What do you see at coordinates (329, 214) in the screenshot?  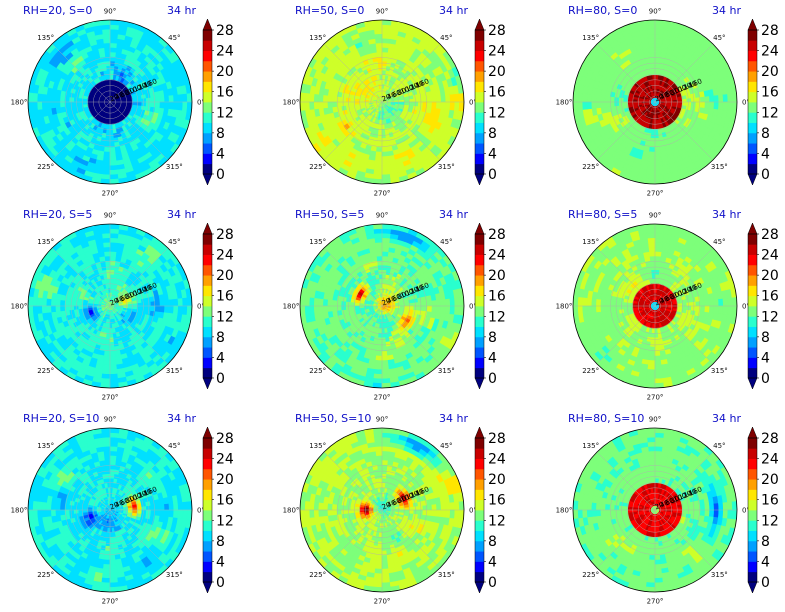 I see `panel-title: RH=50, S=5` at bounding box center [329, 214].